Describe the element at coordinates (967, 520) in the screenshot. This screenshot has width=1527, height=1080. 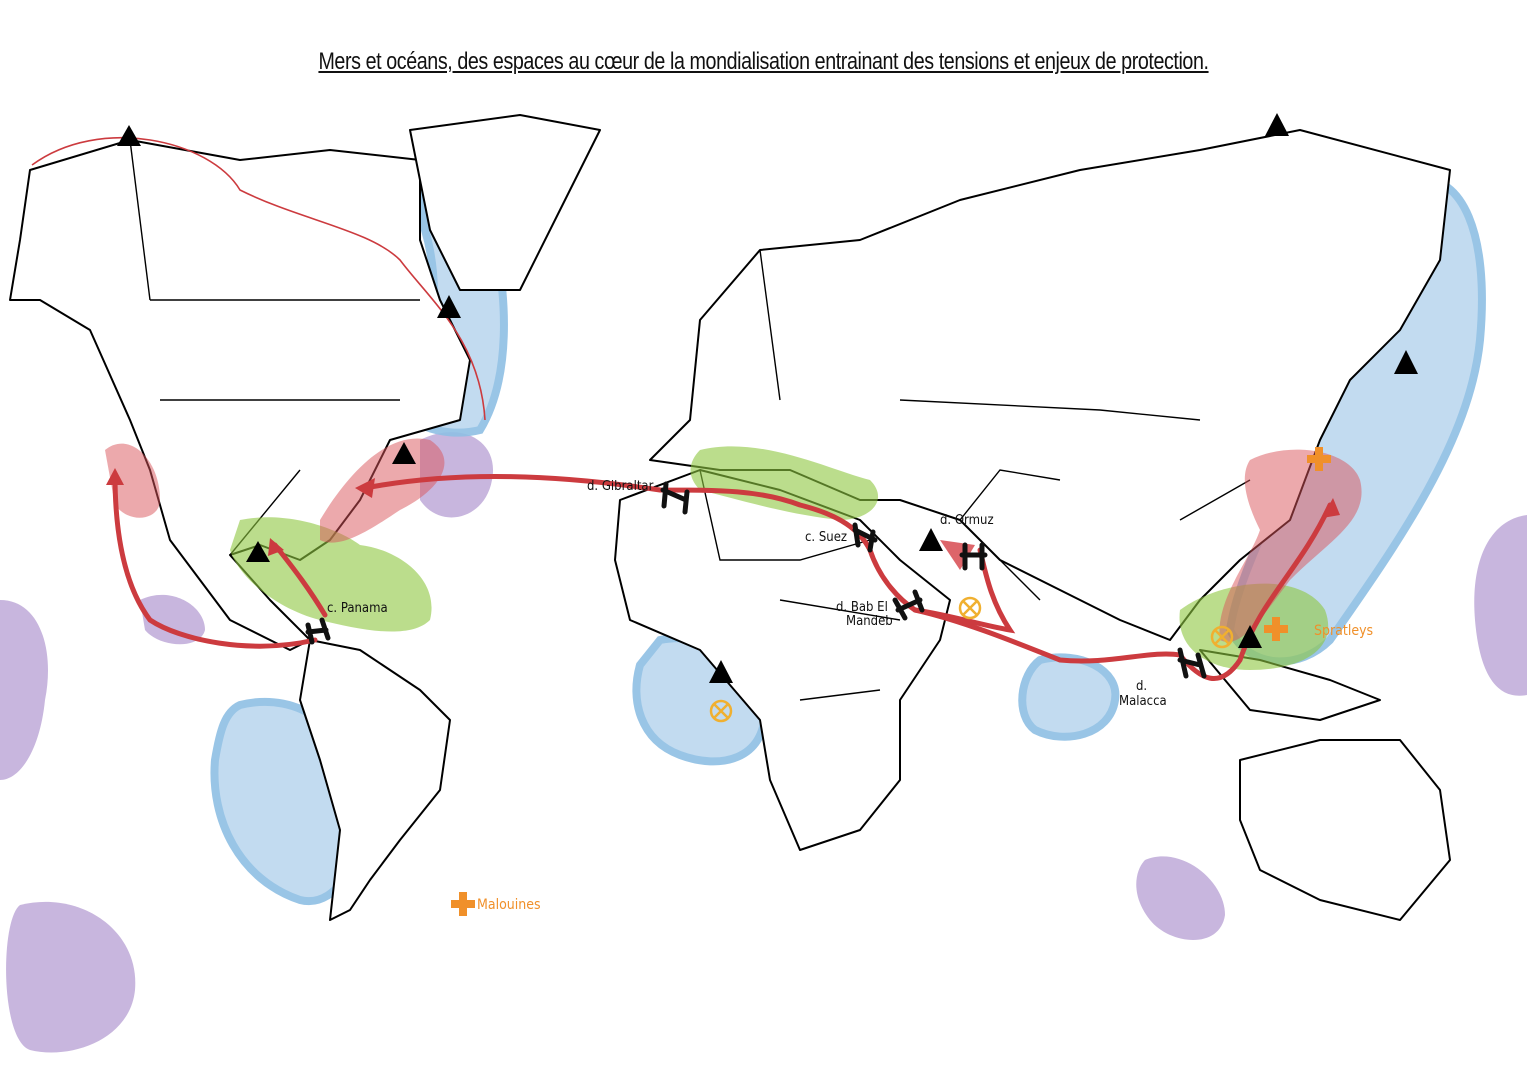
I see `label-ormuz: d. Ormuz` at that location.